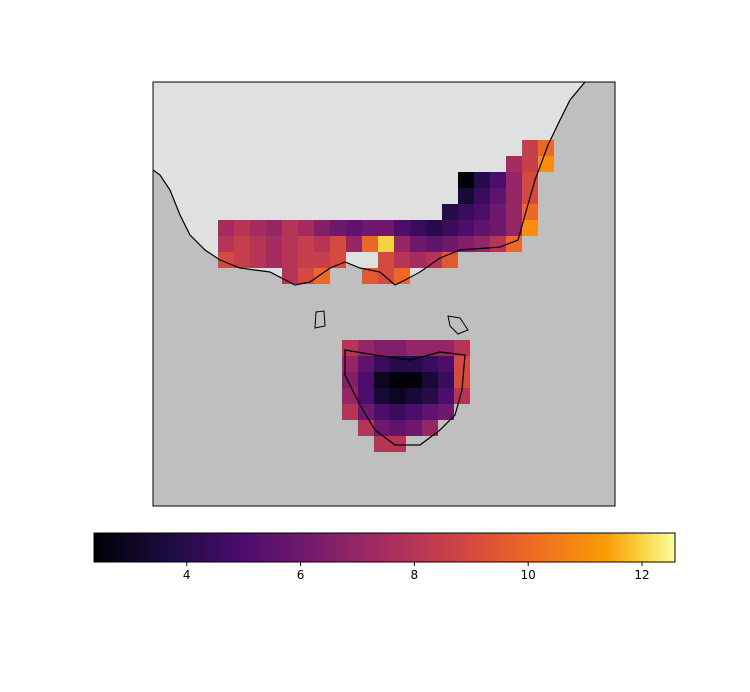  What do you see at coordinates (187, 575) in the screenshot?
I see `colorbar-tick-label: 4` at bounding box center [187, 575].